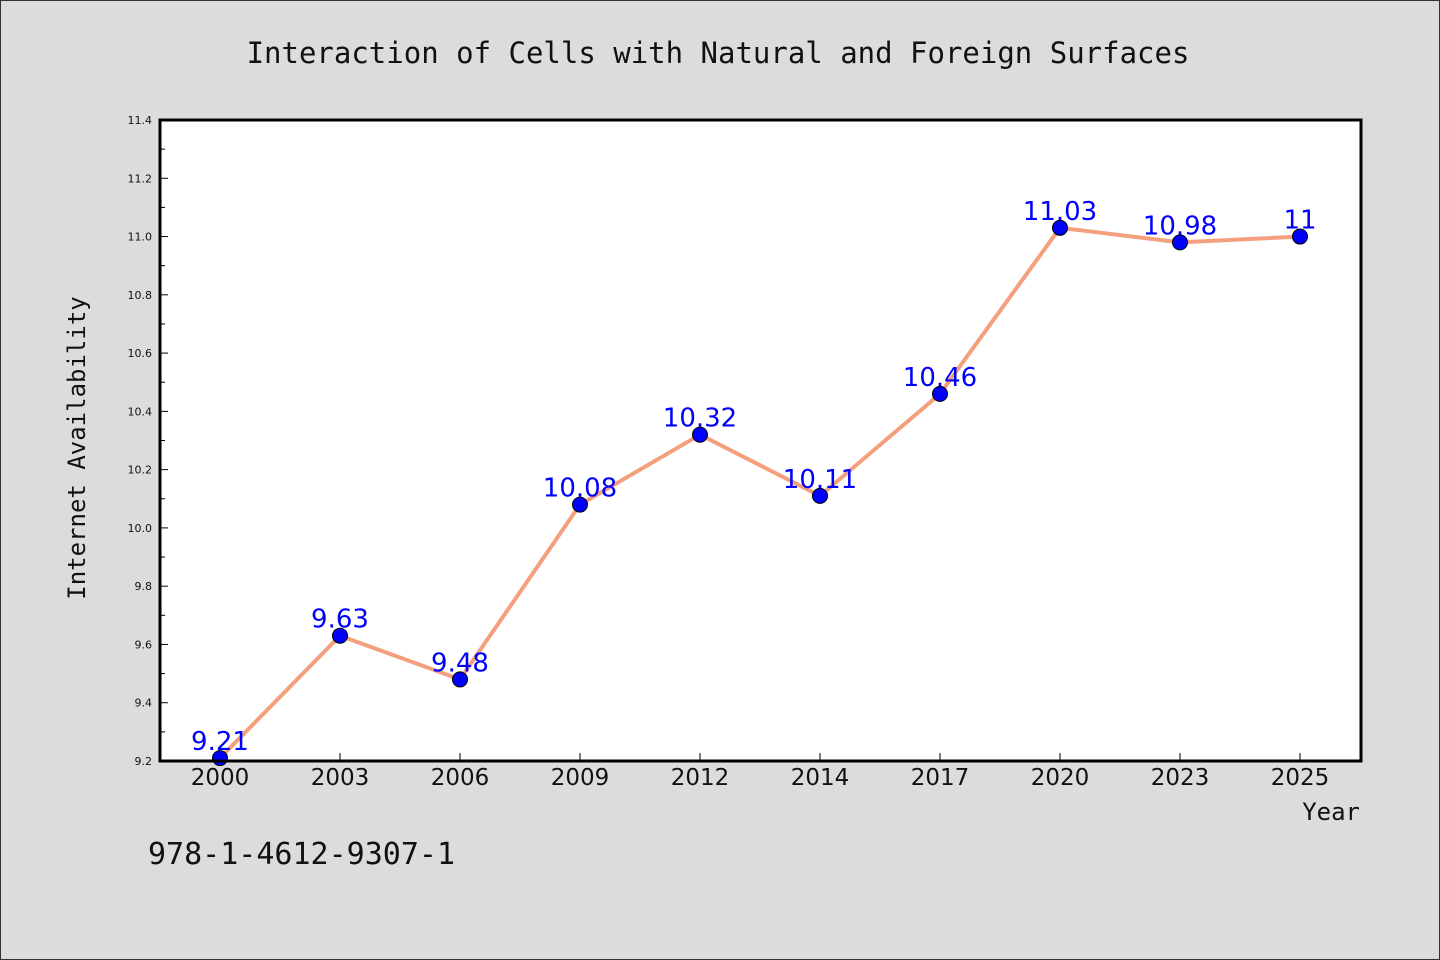  I want to click on y-axis-label: Internet Availability, so click(77, 447).